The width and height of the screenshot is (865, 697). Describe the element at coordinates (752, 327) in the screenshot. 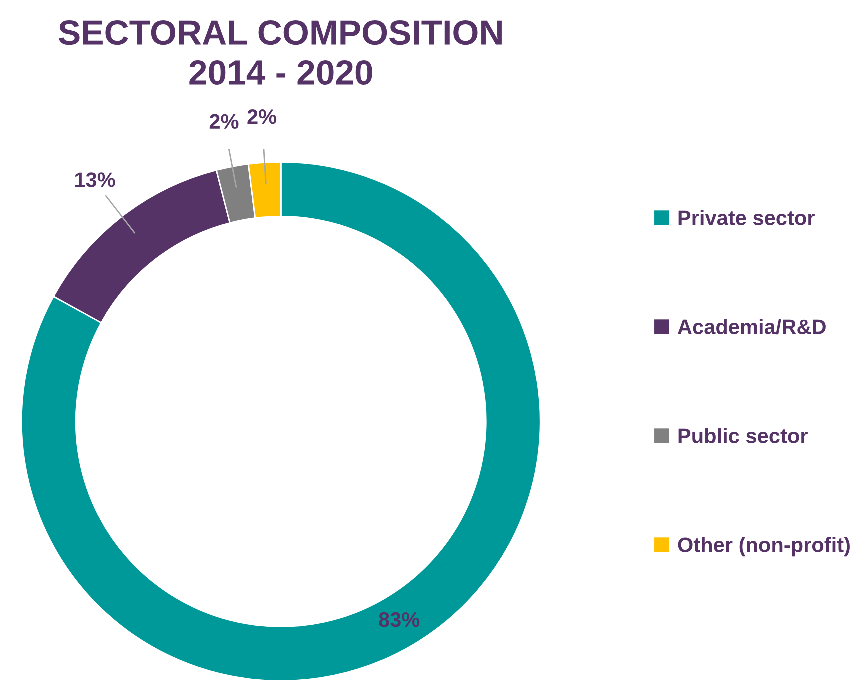

I see `legend-label: Academia/R&D` at that location.